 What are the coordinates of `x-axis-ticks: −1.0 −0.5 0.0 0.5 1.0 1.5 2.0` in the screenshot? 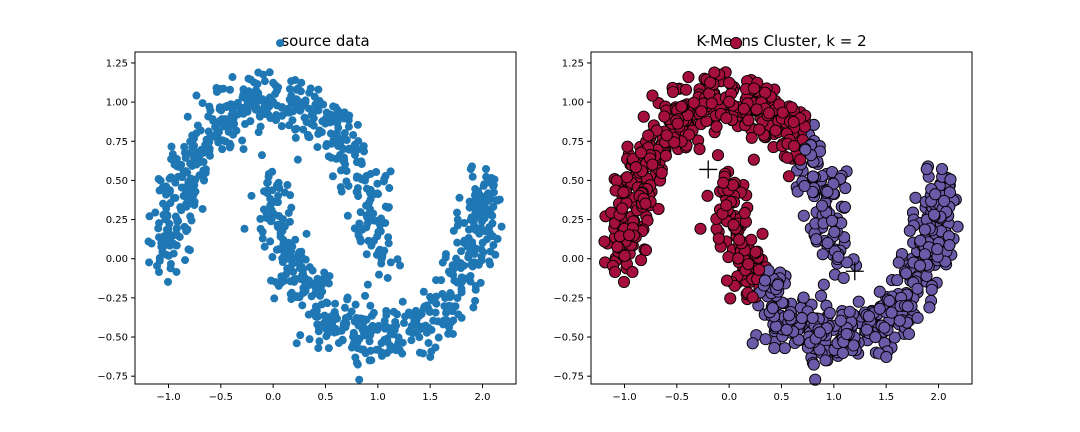 It's located at (323, 393).